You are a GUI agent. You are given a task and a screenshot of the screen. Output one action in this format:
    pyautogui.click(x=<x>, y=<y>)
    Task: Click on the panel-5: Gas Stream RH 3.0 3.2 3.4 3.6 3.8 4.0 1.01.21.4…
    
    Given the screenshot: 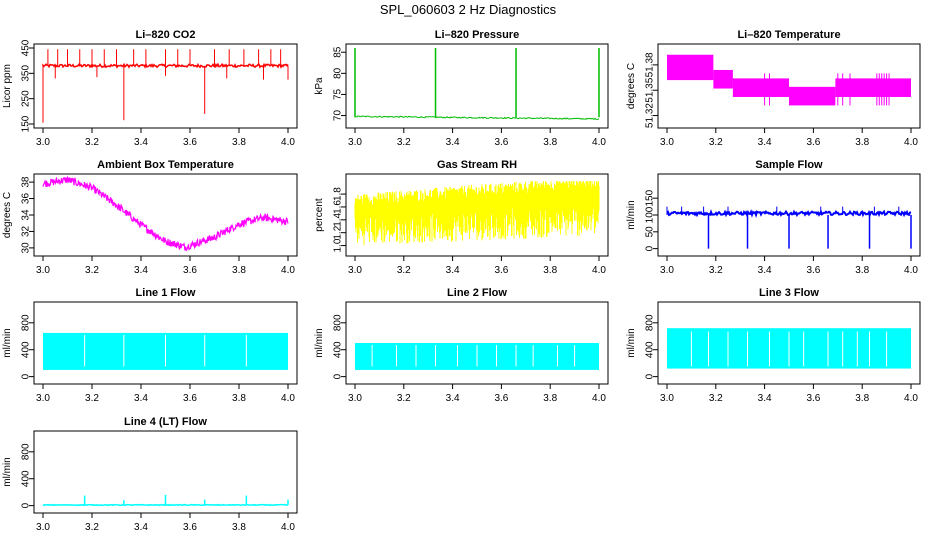 What is the action you would take?
    pyautogui.click(x=461, y=217)
    